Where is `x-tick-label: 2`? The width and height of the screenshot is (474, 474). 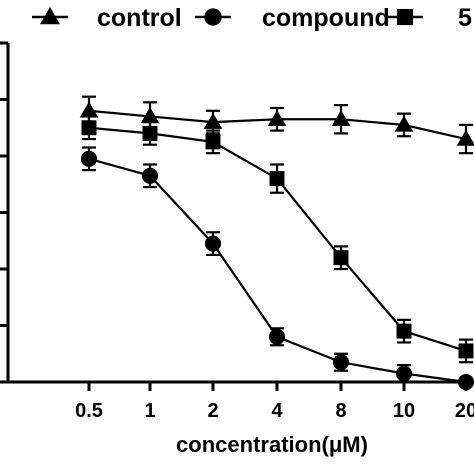 x-tick-label: 2 is located at coordinates (212, 411).